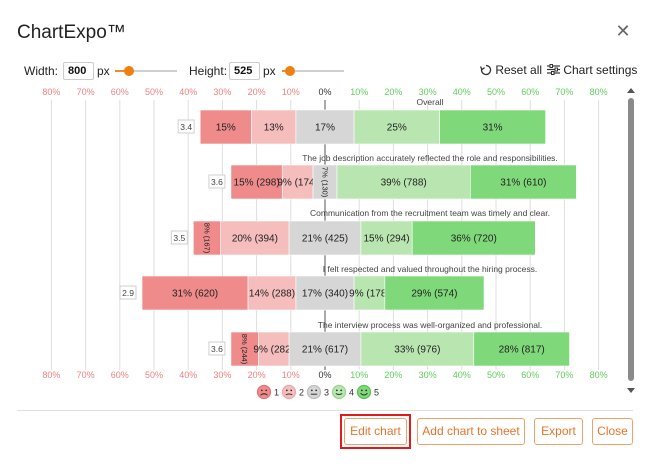 This screenshot has width=650, height=466. Describe the element at coordinates (121, 71) in the screenshot. I see `width-slider-fill` at that location.